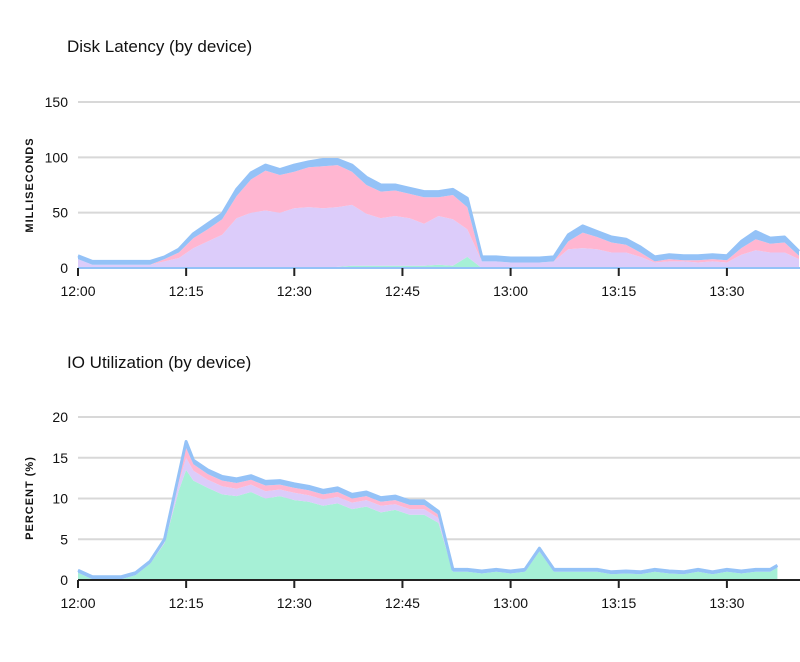  Describe the element at coordinates (159, 362) in the screenshot. I see `chart-title: IO Utilization (by device)` at that location.